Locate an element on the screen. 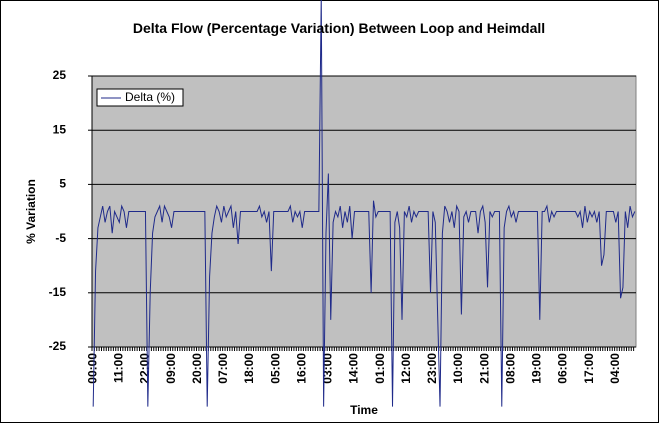 This screenshot has width=659, height=423. x-tick-label: 03:00 is located at coordinates (328, 368).